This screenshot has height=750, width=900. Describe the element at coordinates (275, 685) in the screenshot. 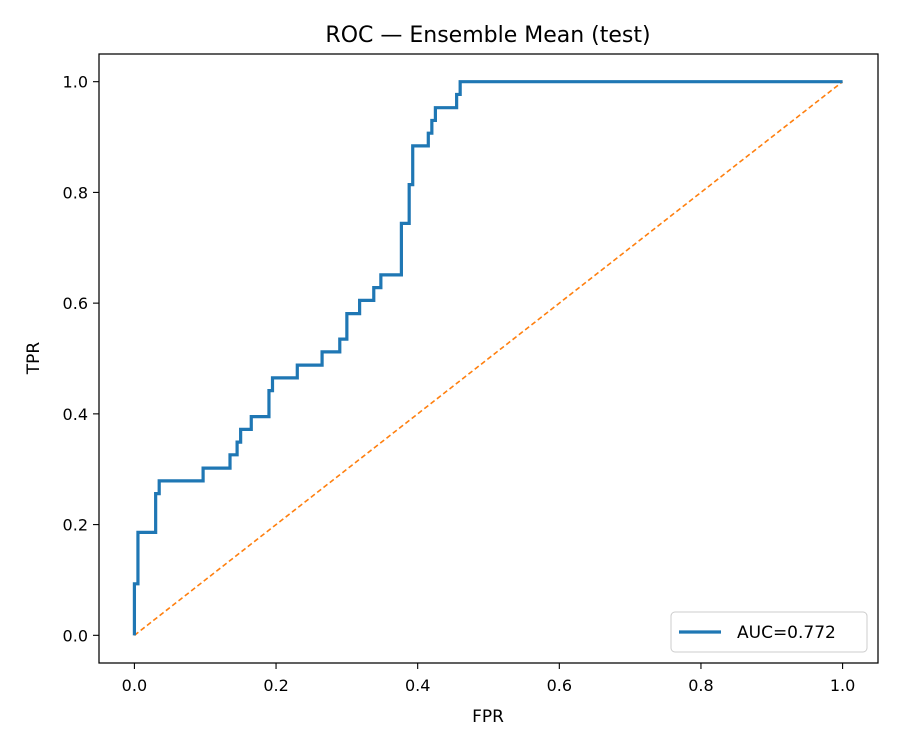

I see `x-tick-label: 0.2` at that location.